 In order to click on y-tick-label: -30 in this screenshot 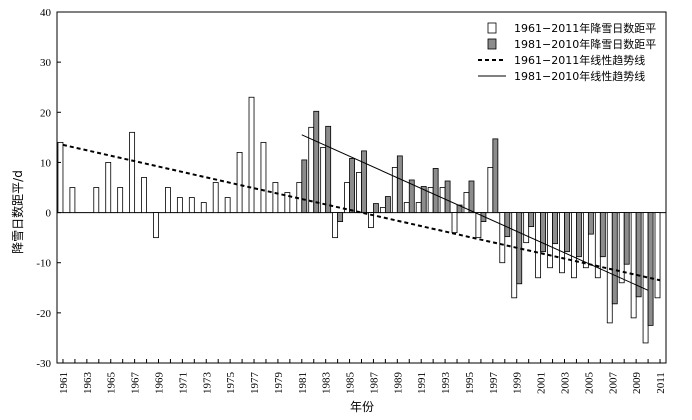, I will do `click(43, 364)`.